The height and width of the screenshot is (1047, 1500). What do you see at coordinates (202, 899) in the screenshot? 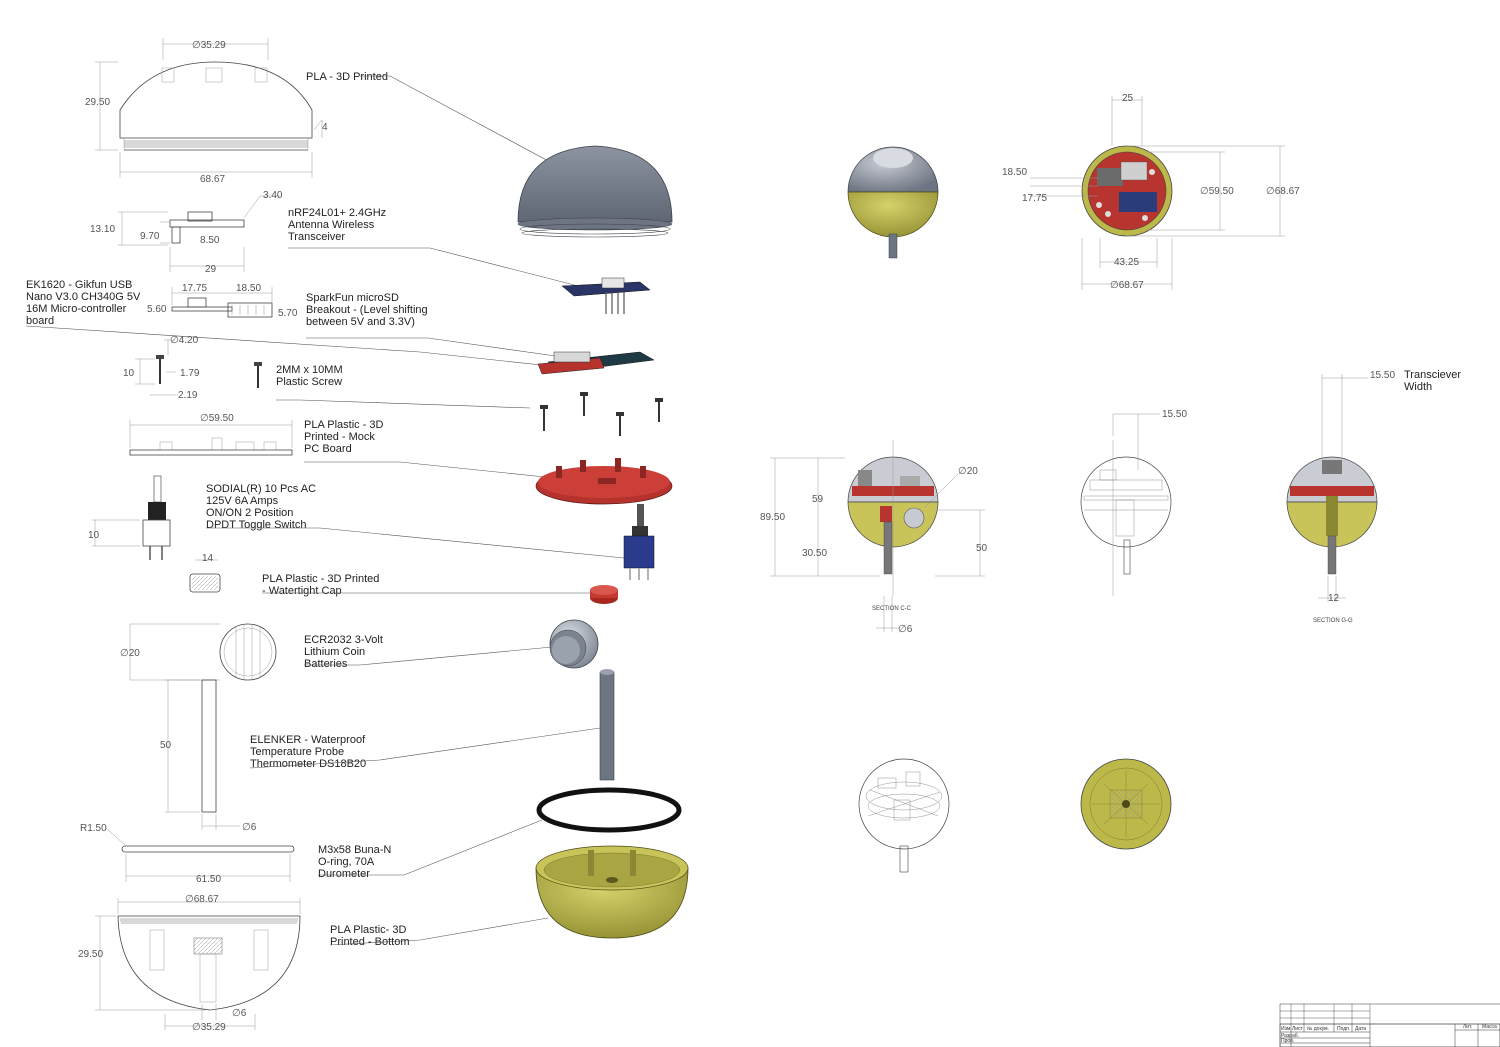
I see `dim-bottom-d: ∅68.67` at bounding box center [202, 899].